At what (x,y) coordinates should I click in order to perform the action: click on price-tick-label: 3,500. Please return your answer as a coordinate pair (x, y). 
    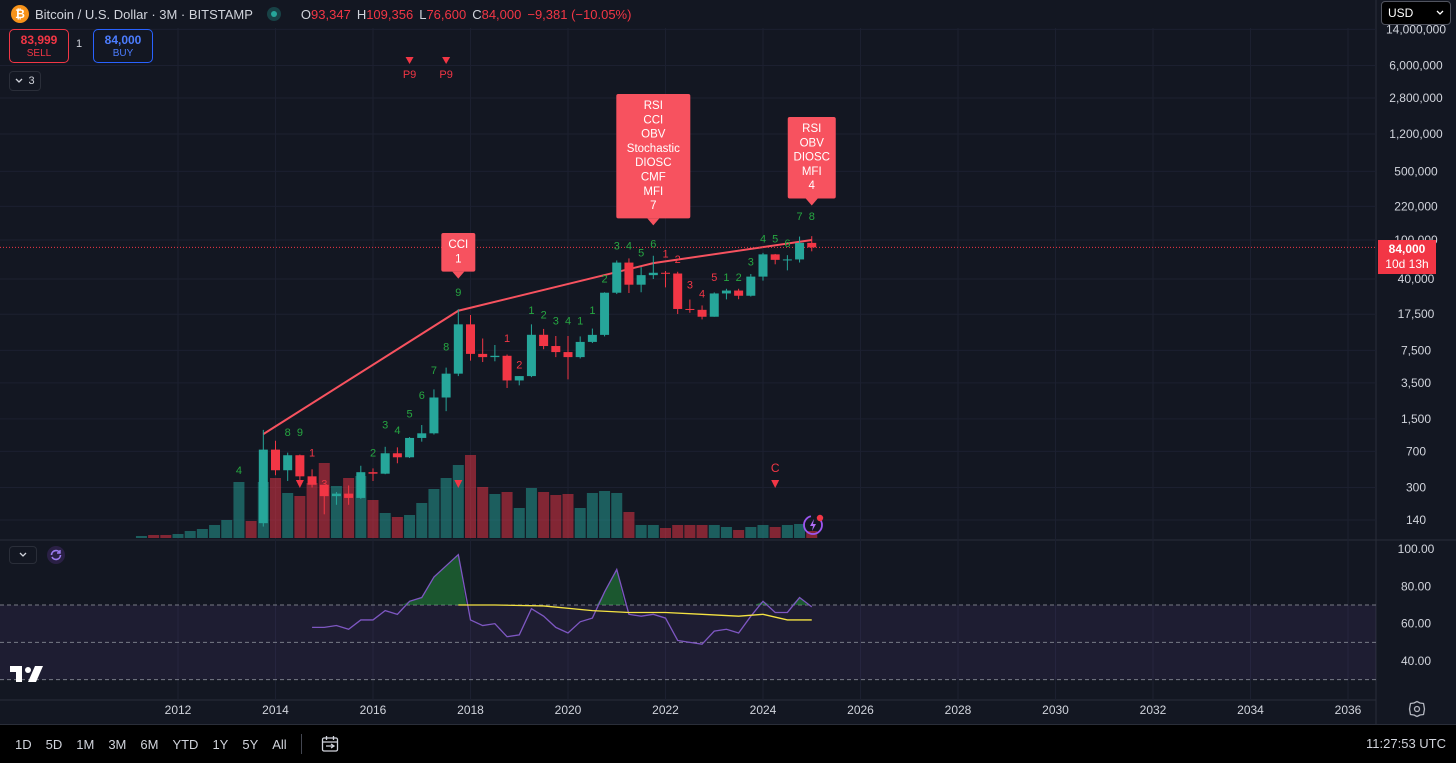
    Looking at the image, I should click on (1416, 383).